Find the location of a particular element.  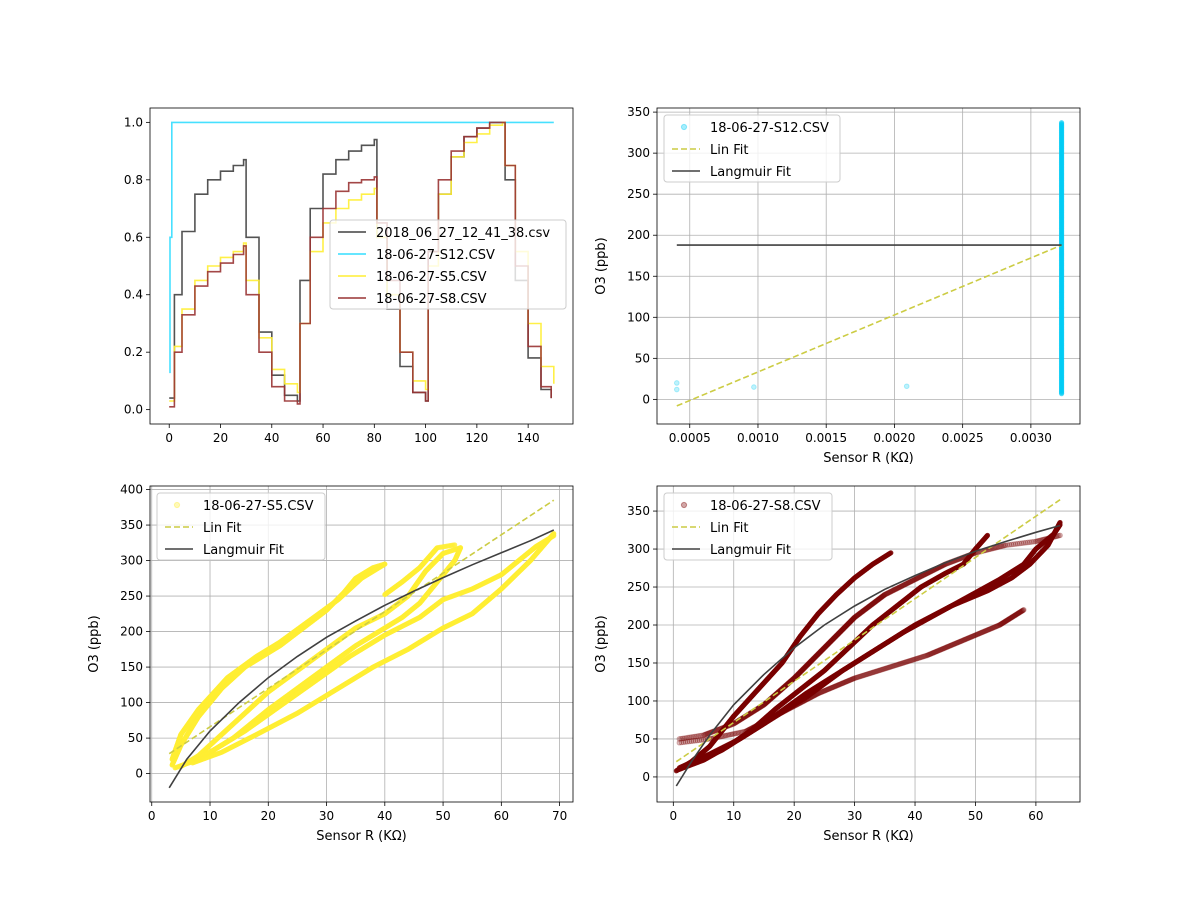

y-tick-label: 0.2 is located at coordinates (133, 352).